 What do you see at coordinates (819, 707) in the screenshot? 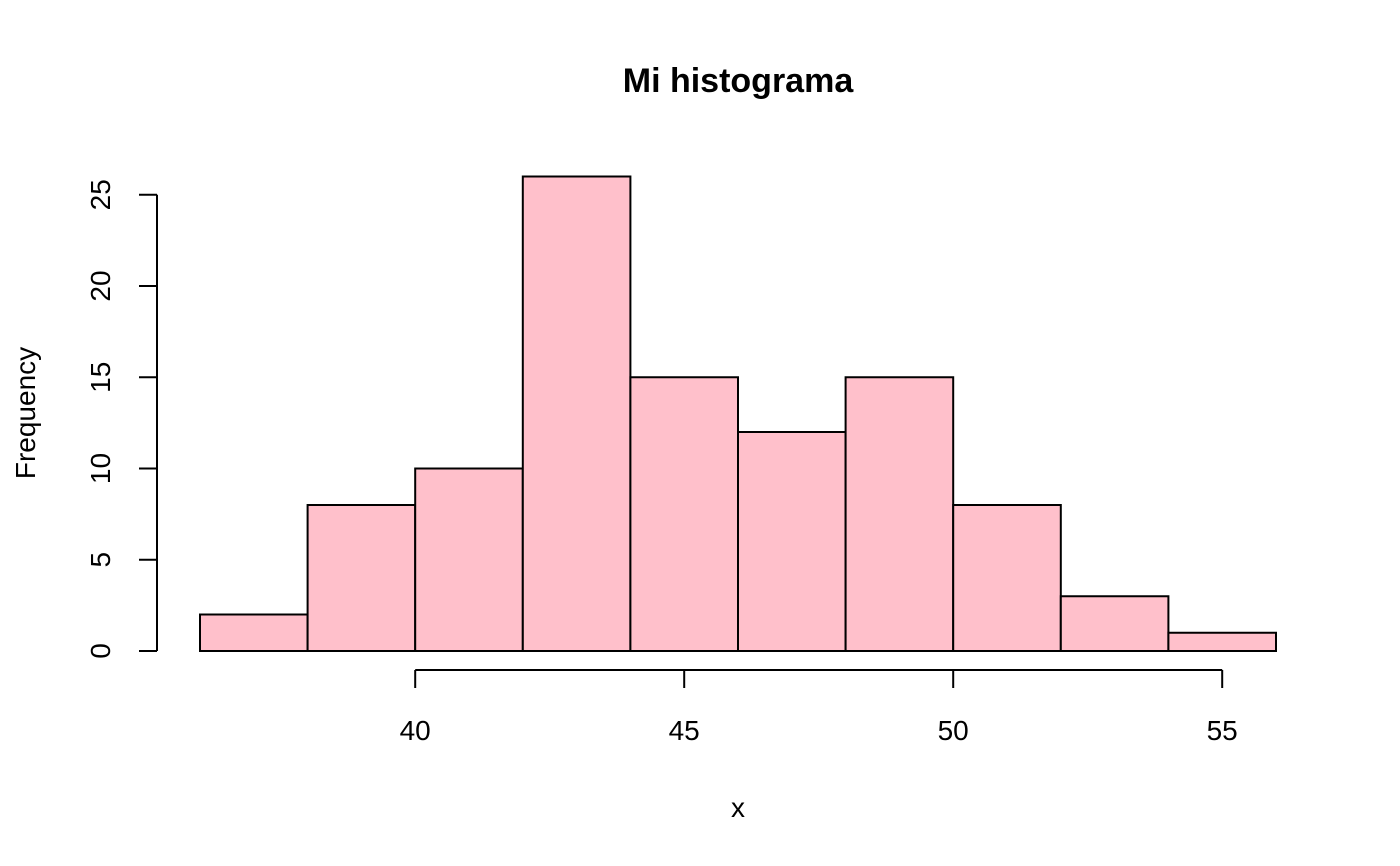
I see `x-axis: 40 45 50 55` at bounding box center [819, 707].